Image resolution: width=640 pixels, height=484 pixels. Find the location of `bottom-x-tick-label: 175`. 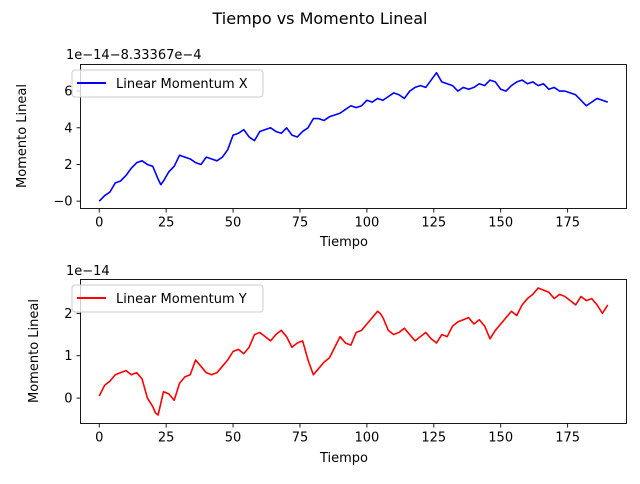

bottom-x-tick-label: 175 is located at coordinates (567, 438).